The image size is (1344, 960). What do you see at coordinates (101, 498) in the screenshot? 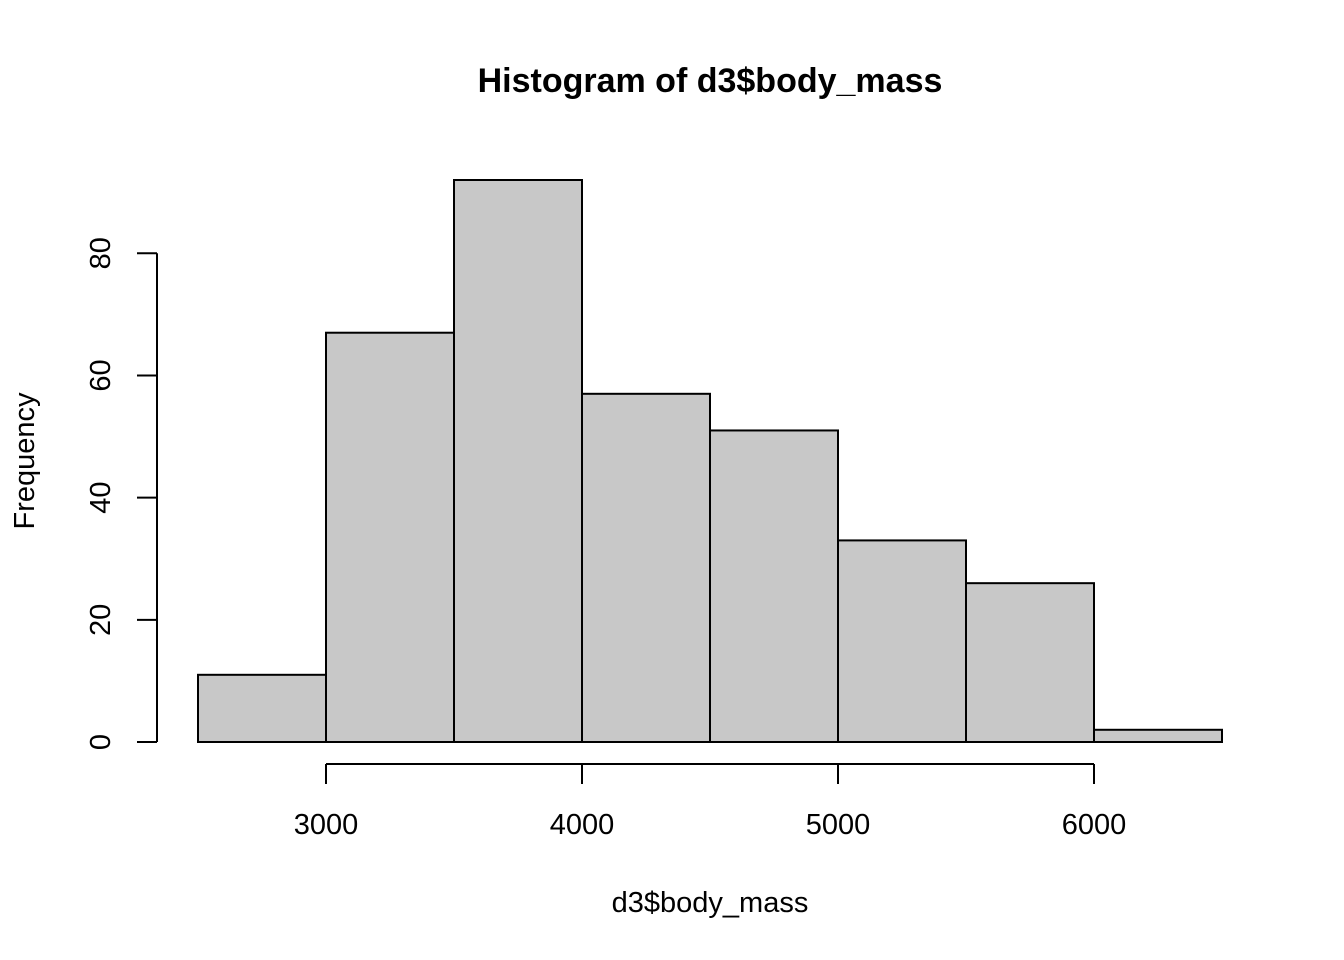
I see `y-tick-label-2: 40` at bounding box center [101, 498].